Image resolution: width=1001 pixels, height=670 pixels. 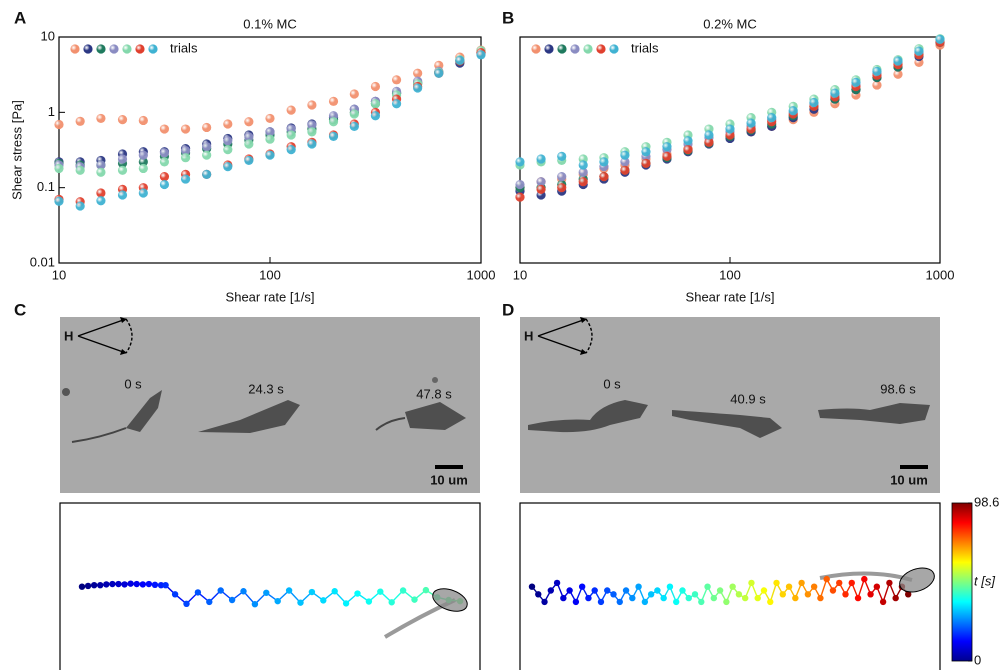 What do you see at coordinates (508, 309) in the screenshot?
I see `panel-label: D` at bounding box center [508, 309].